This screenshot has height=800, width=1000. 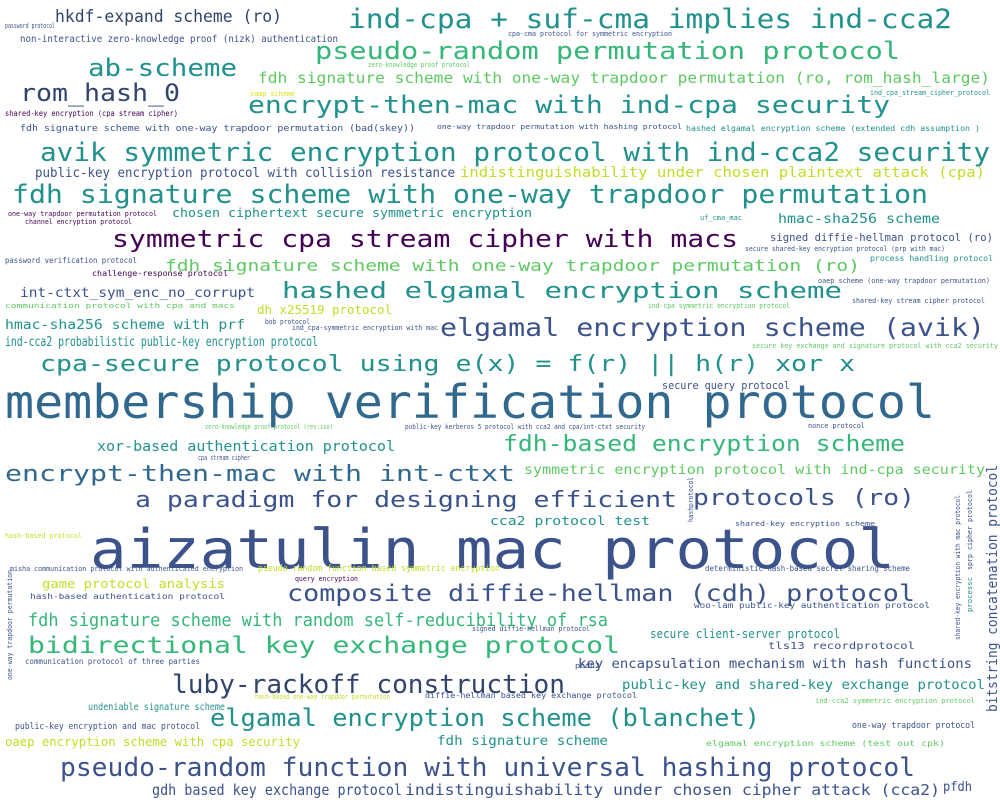 I want to click on word: hashprotocol, so click(x=691, y=499).